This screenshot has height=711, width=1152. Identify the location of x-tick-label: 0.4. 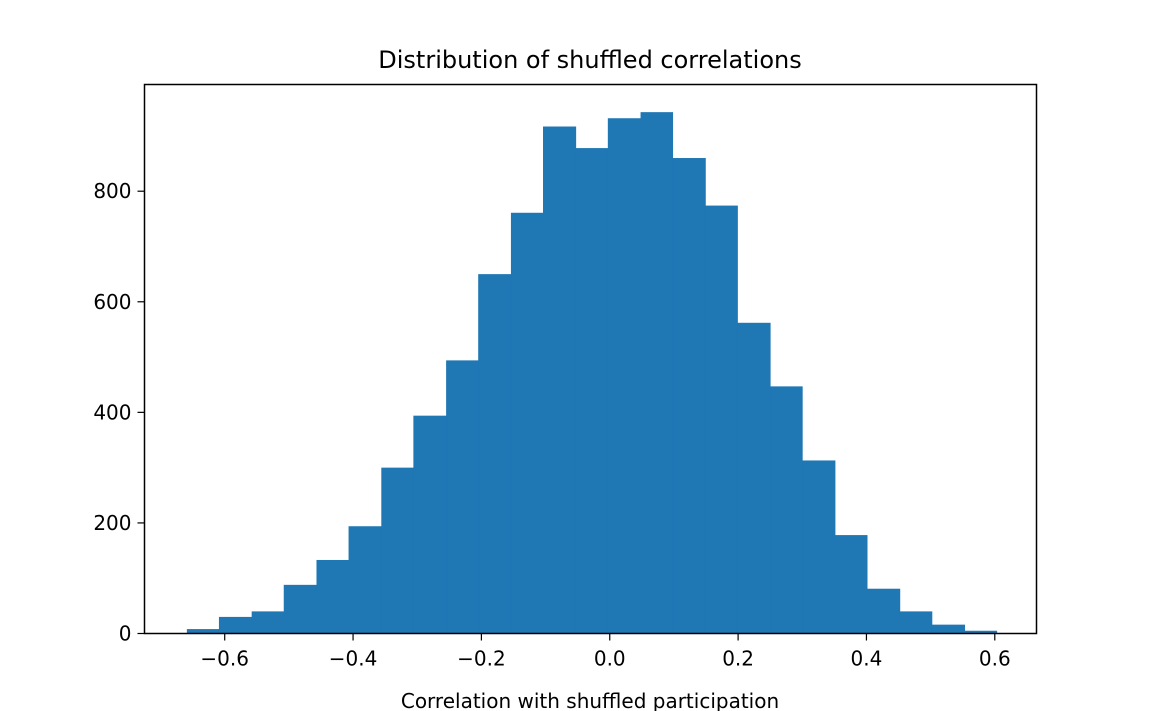
(867, 659).